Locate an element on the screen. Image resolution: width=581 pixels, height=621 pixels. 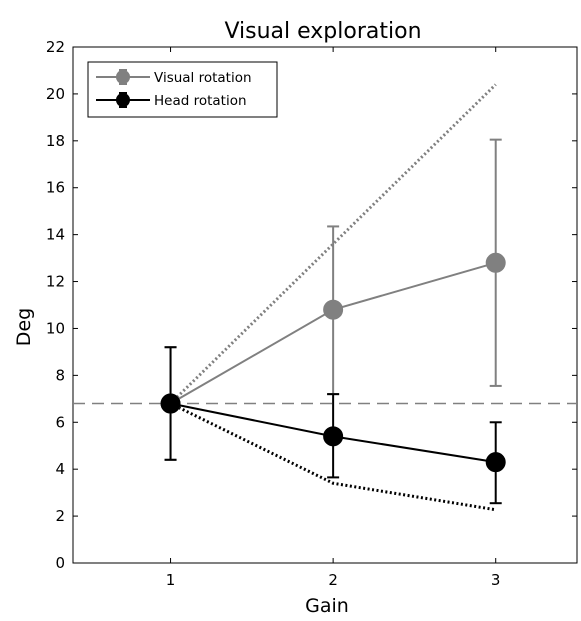
reference-line-dotted is located at coordinates (332, 457).